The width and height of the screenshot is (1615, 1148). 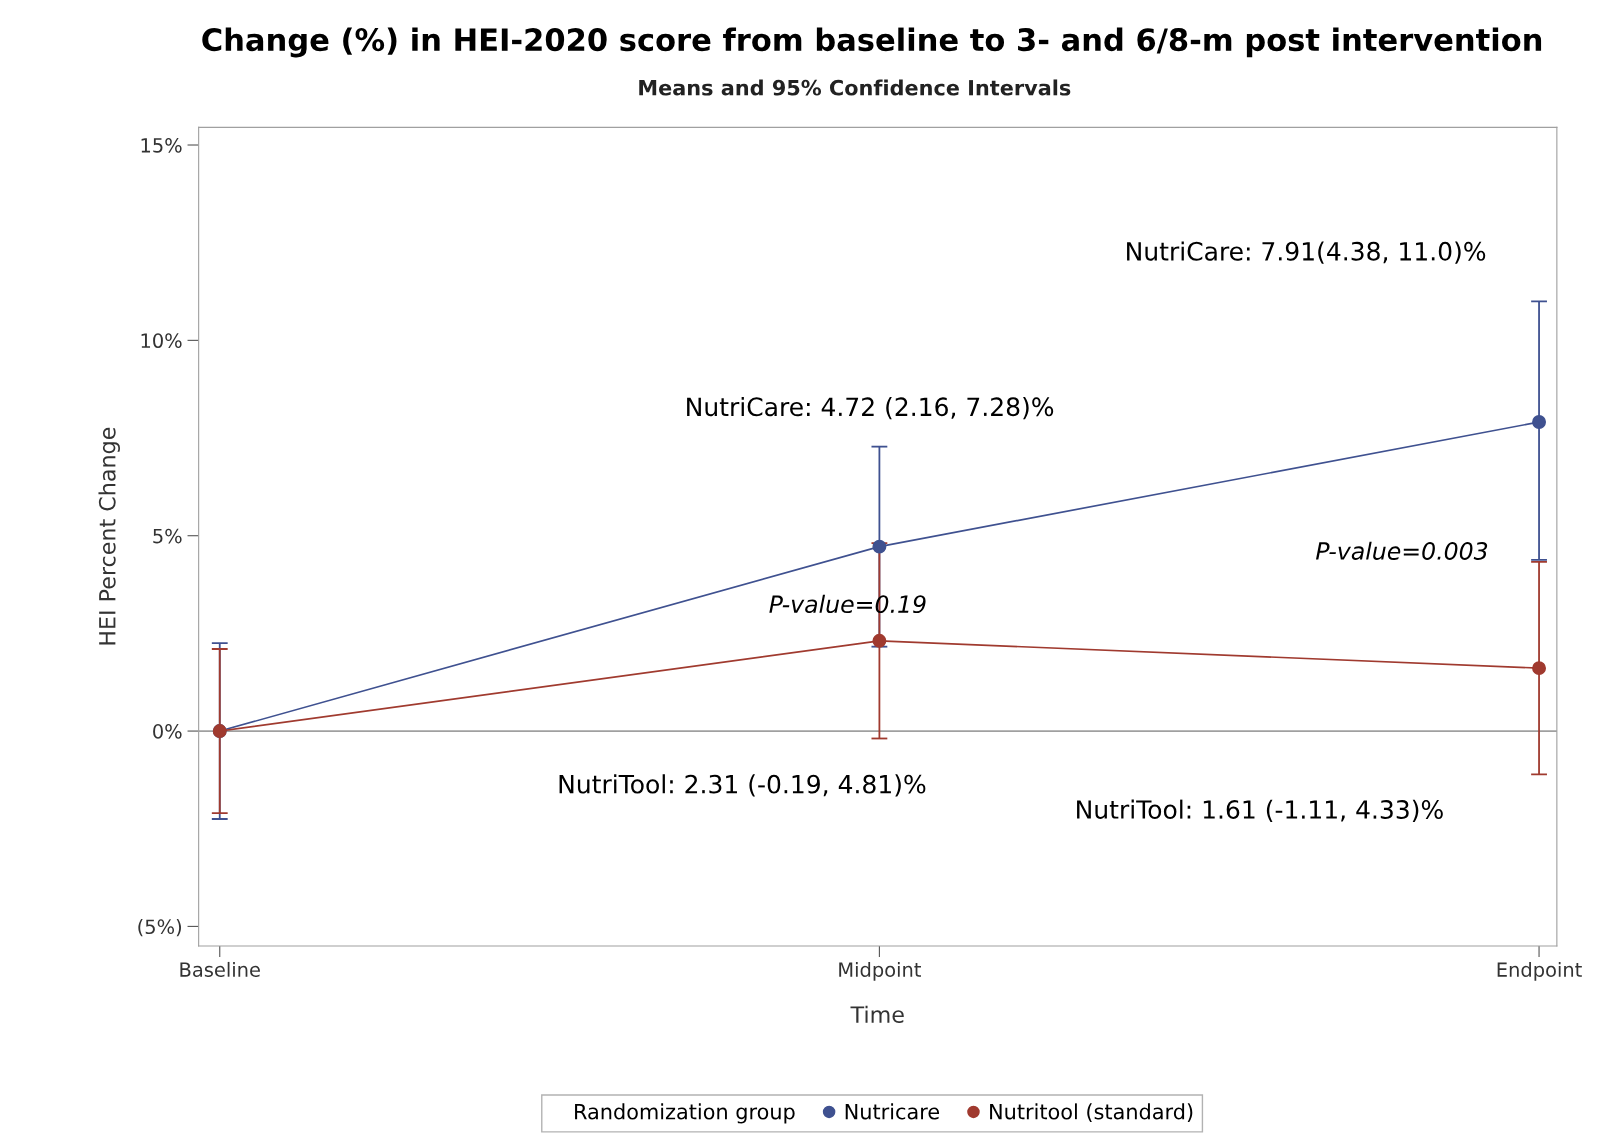 What do you see at coordinates (872, 42) in the screenshot?
I see `chart-title: Change (%) in HEI-2020 score from baseline to 3- and 6/8-m post intervention` at bounding box center [872, 42].